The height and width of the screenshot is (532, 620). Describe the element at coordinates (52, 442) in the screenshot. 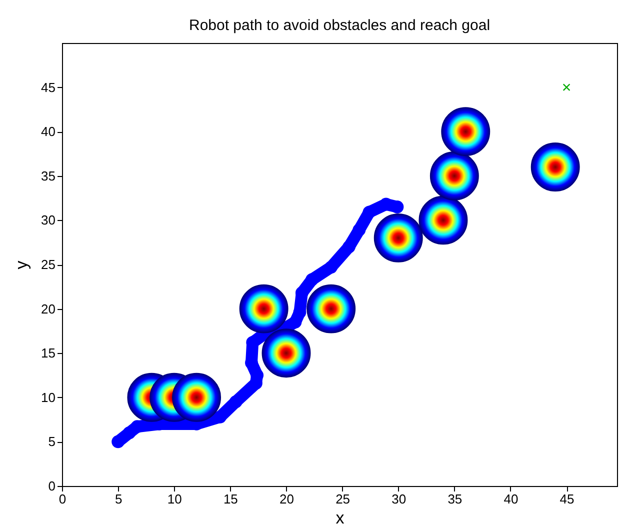

I see `y-tick-label: 5` at that location.